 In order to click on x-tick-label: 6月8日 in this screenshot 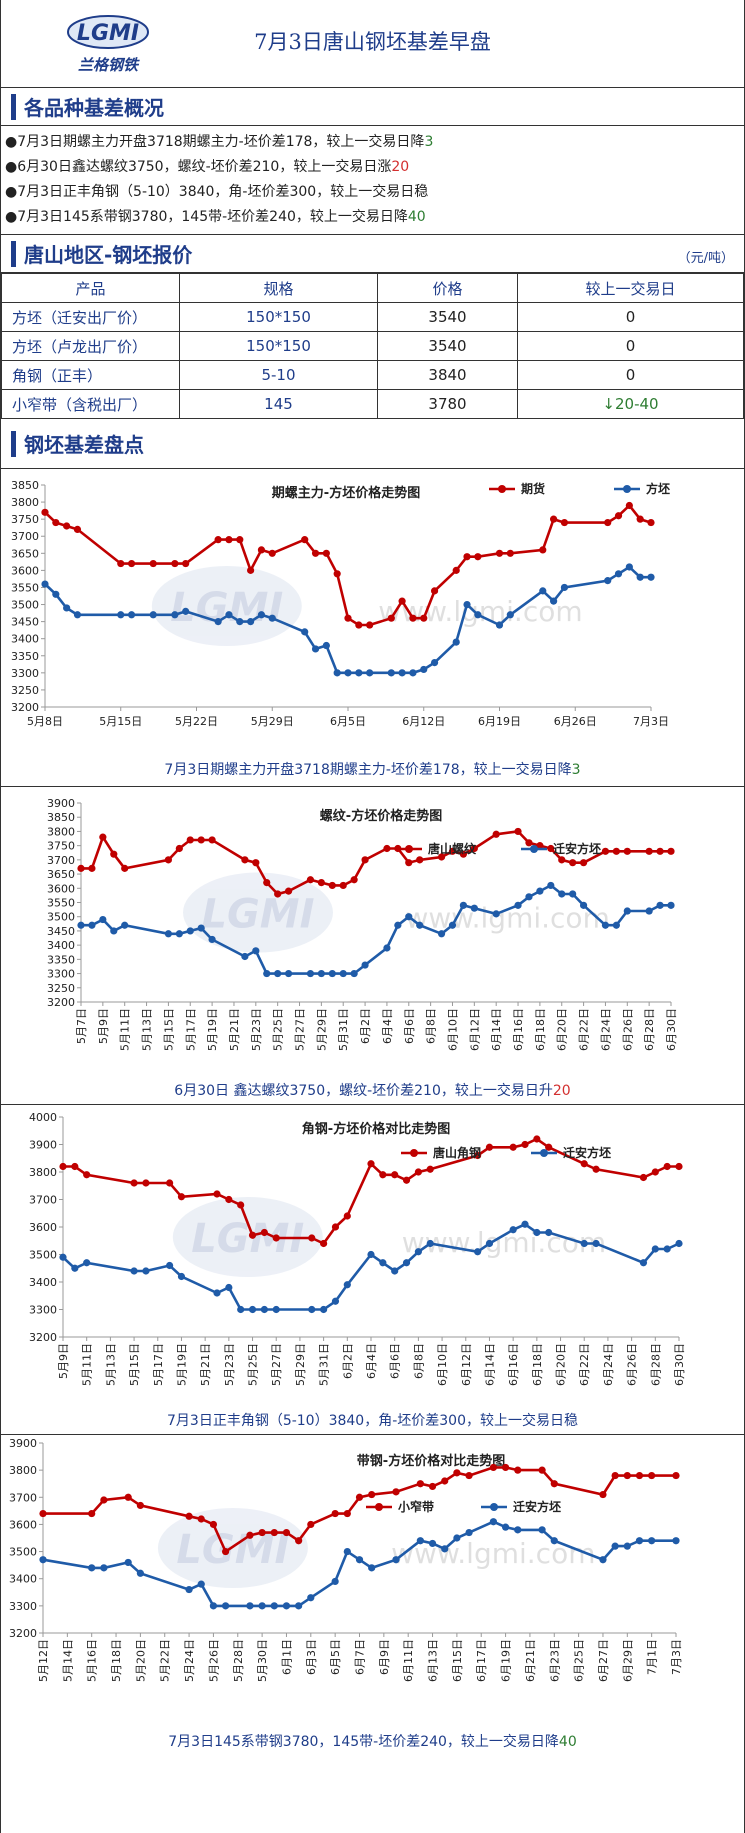, I will do `click(418, 1361)`.